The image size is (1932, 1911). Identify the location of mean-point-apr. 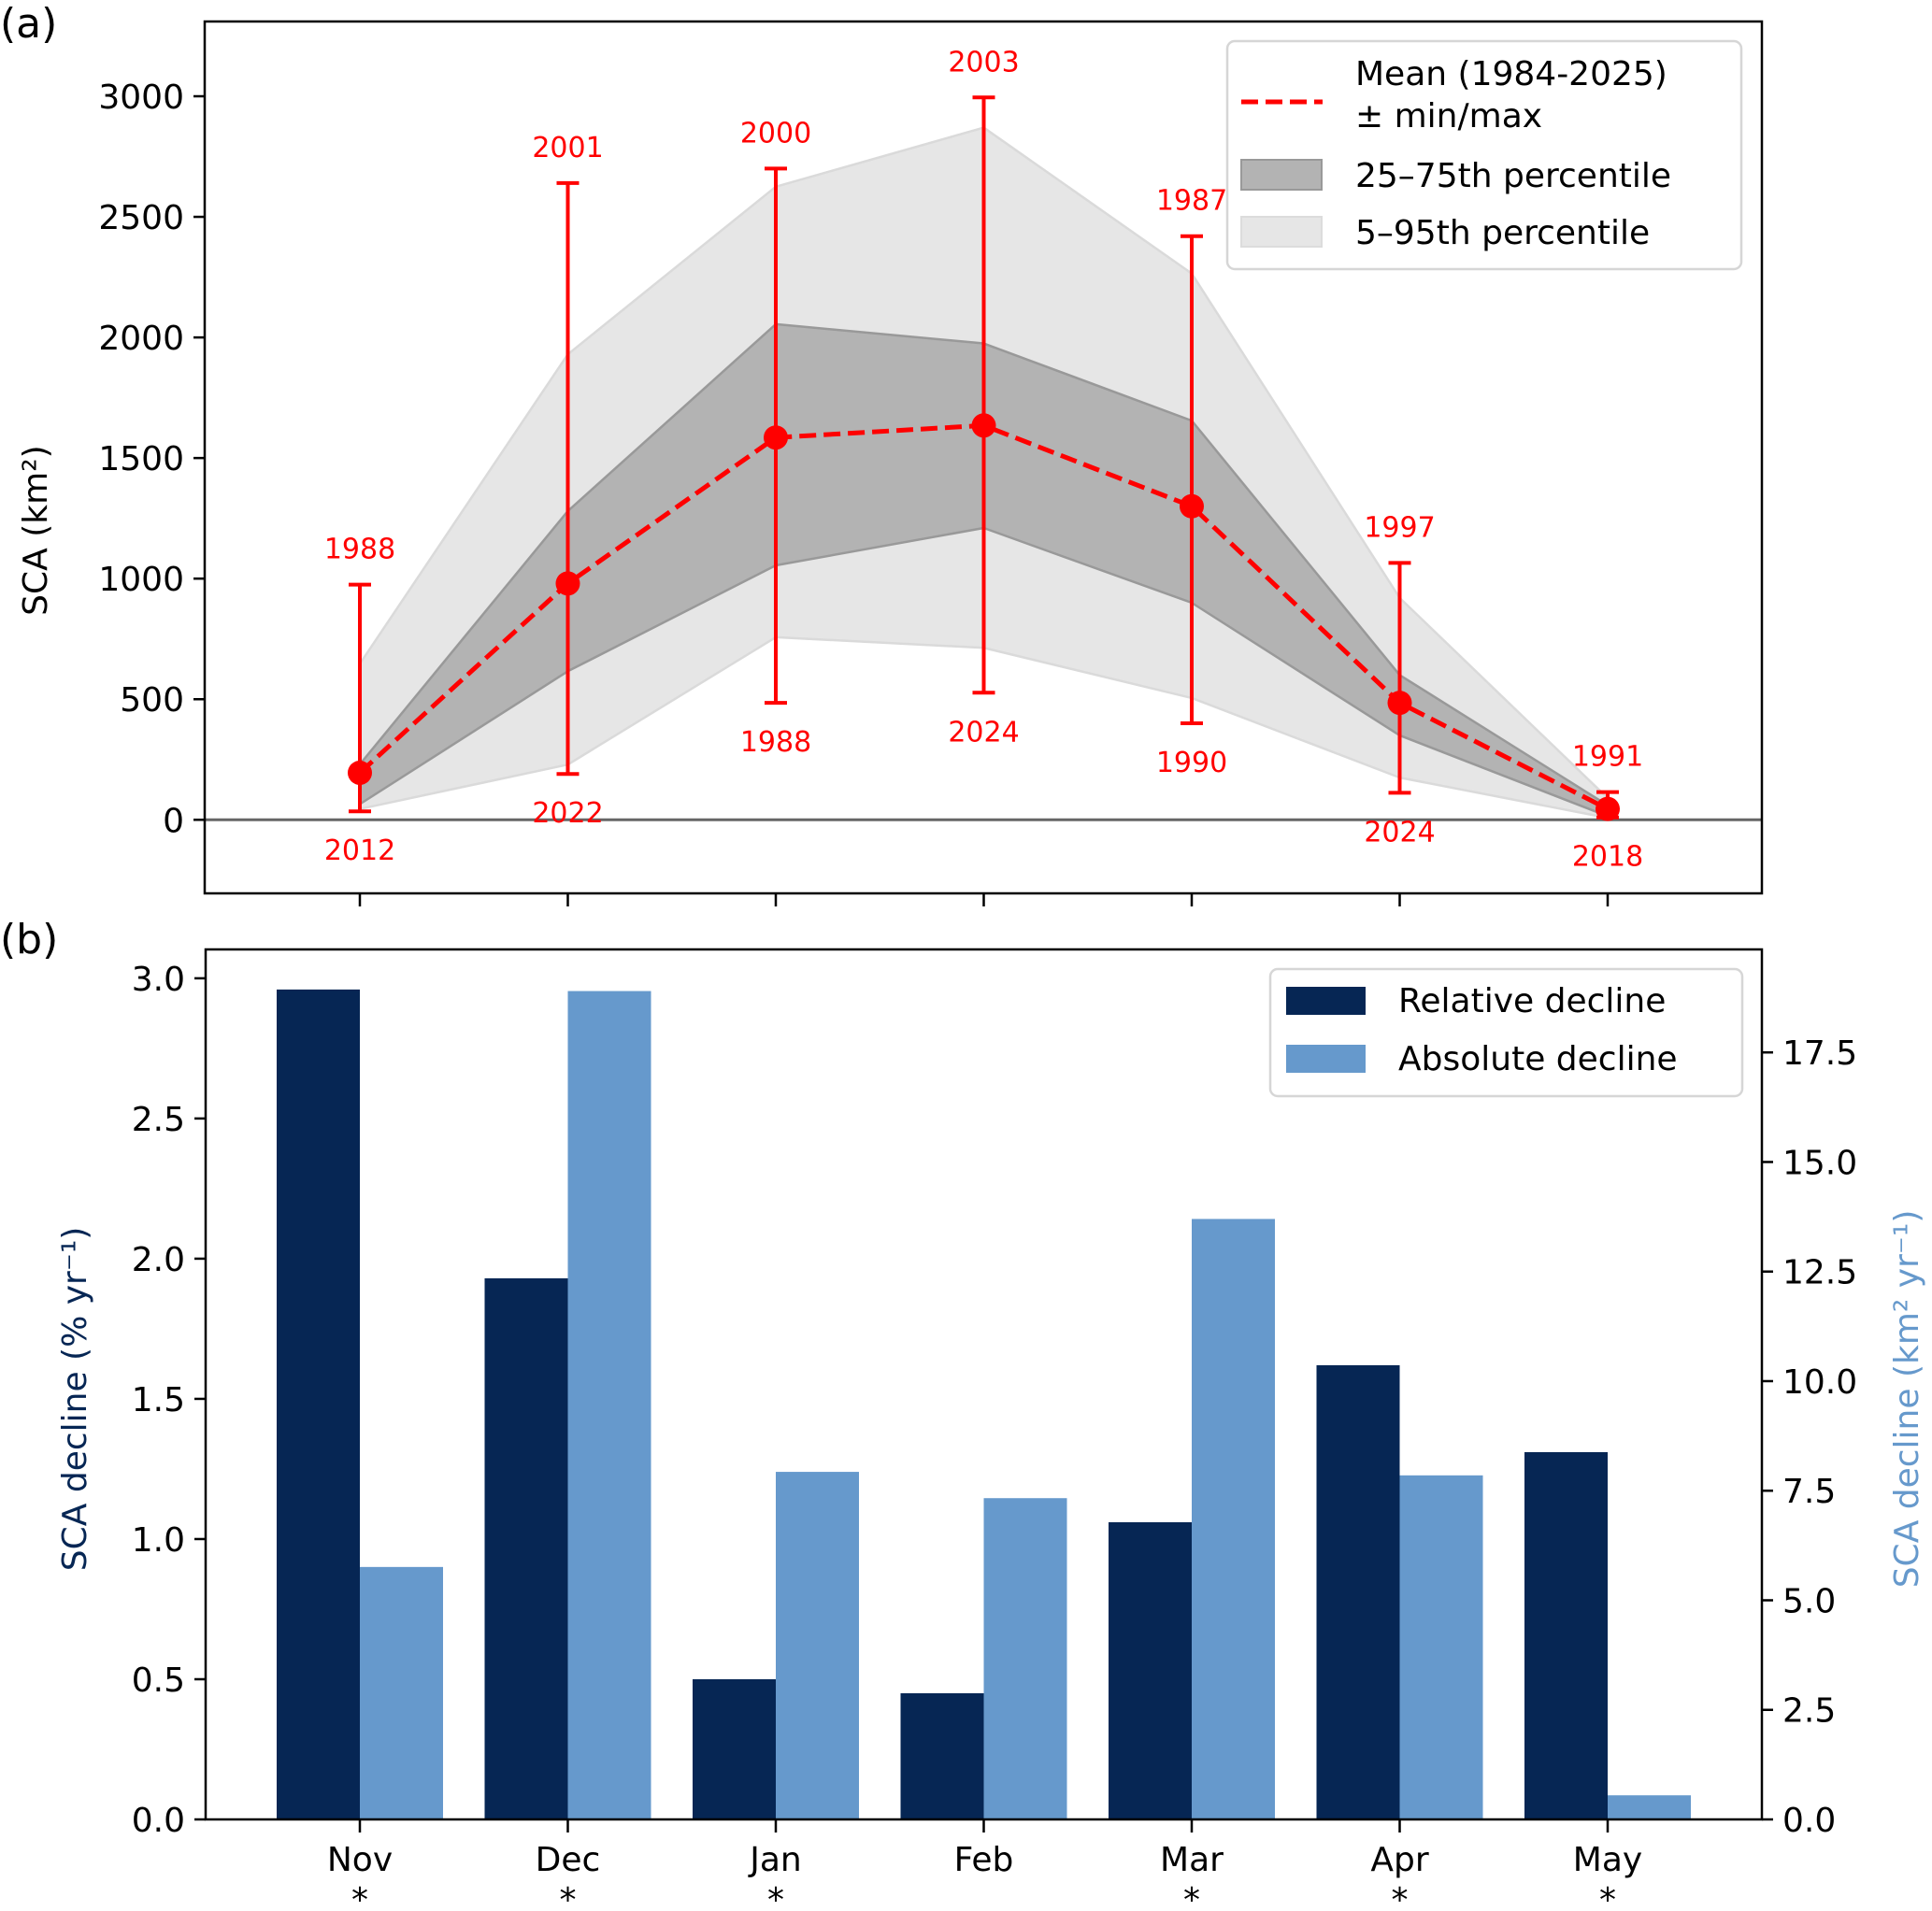
(1399, 703).